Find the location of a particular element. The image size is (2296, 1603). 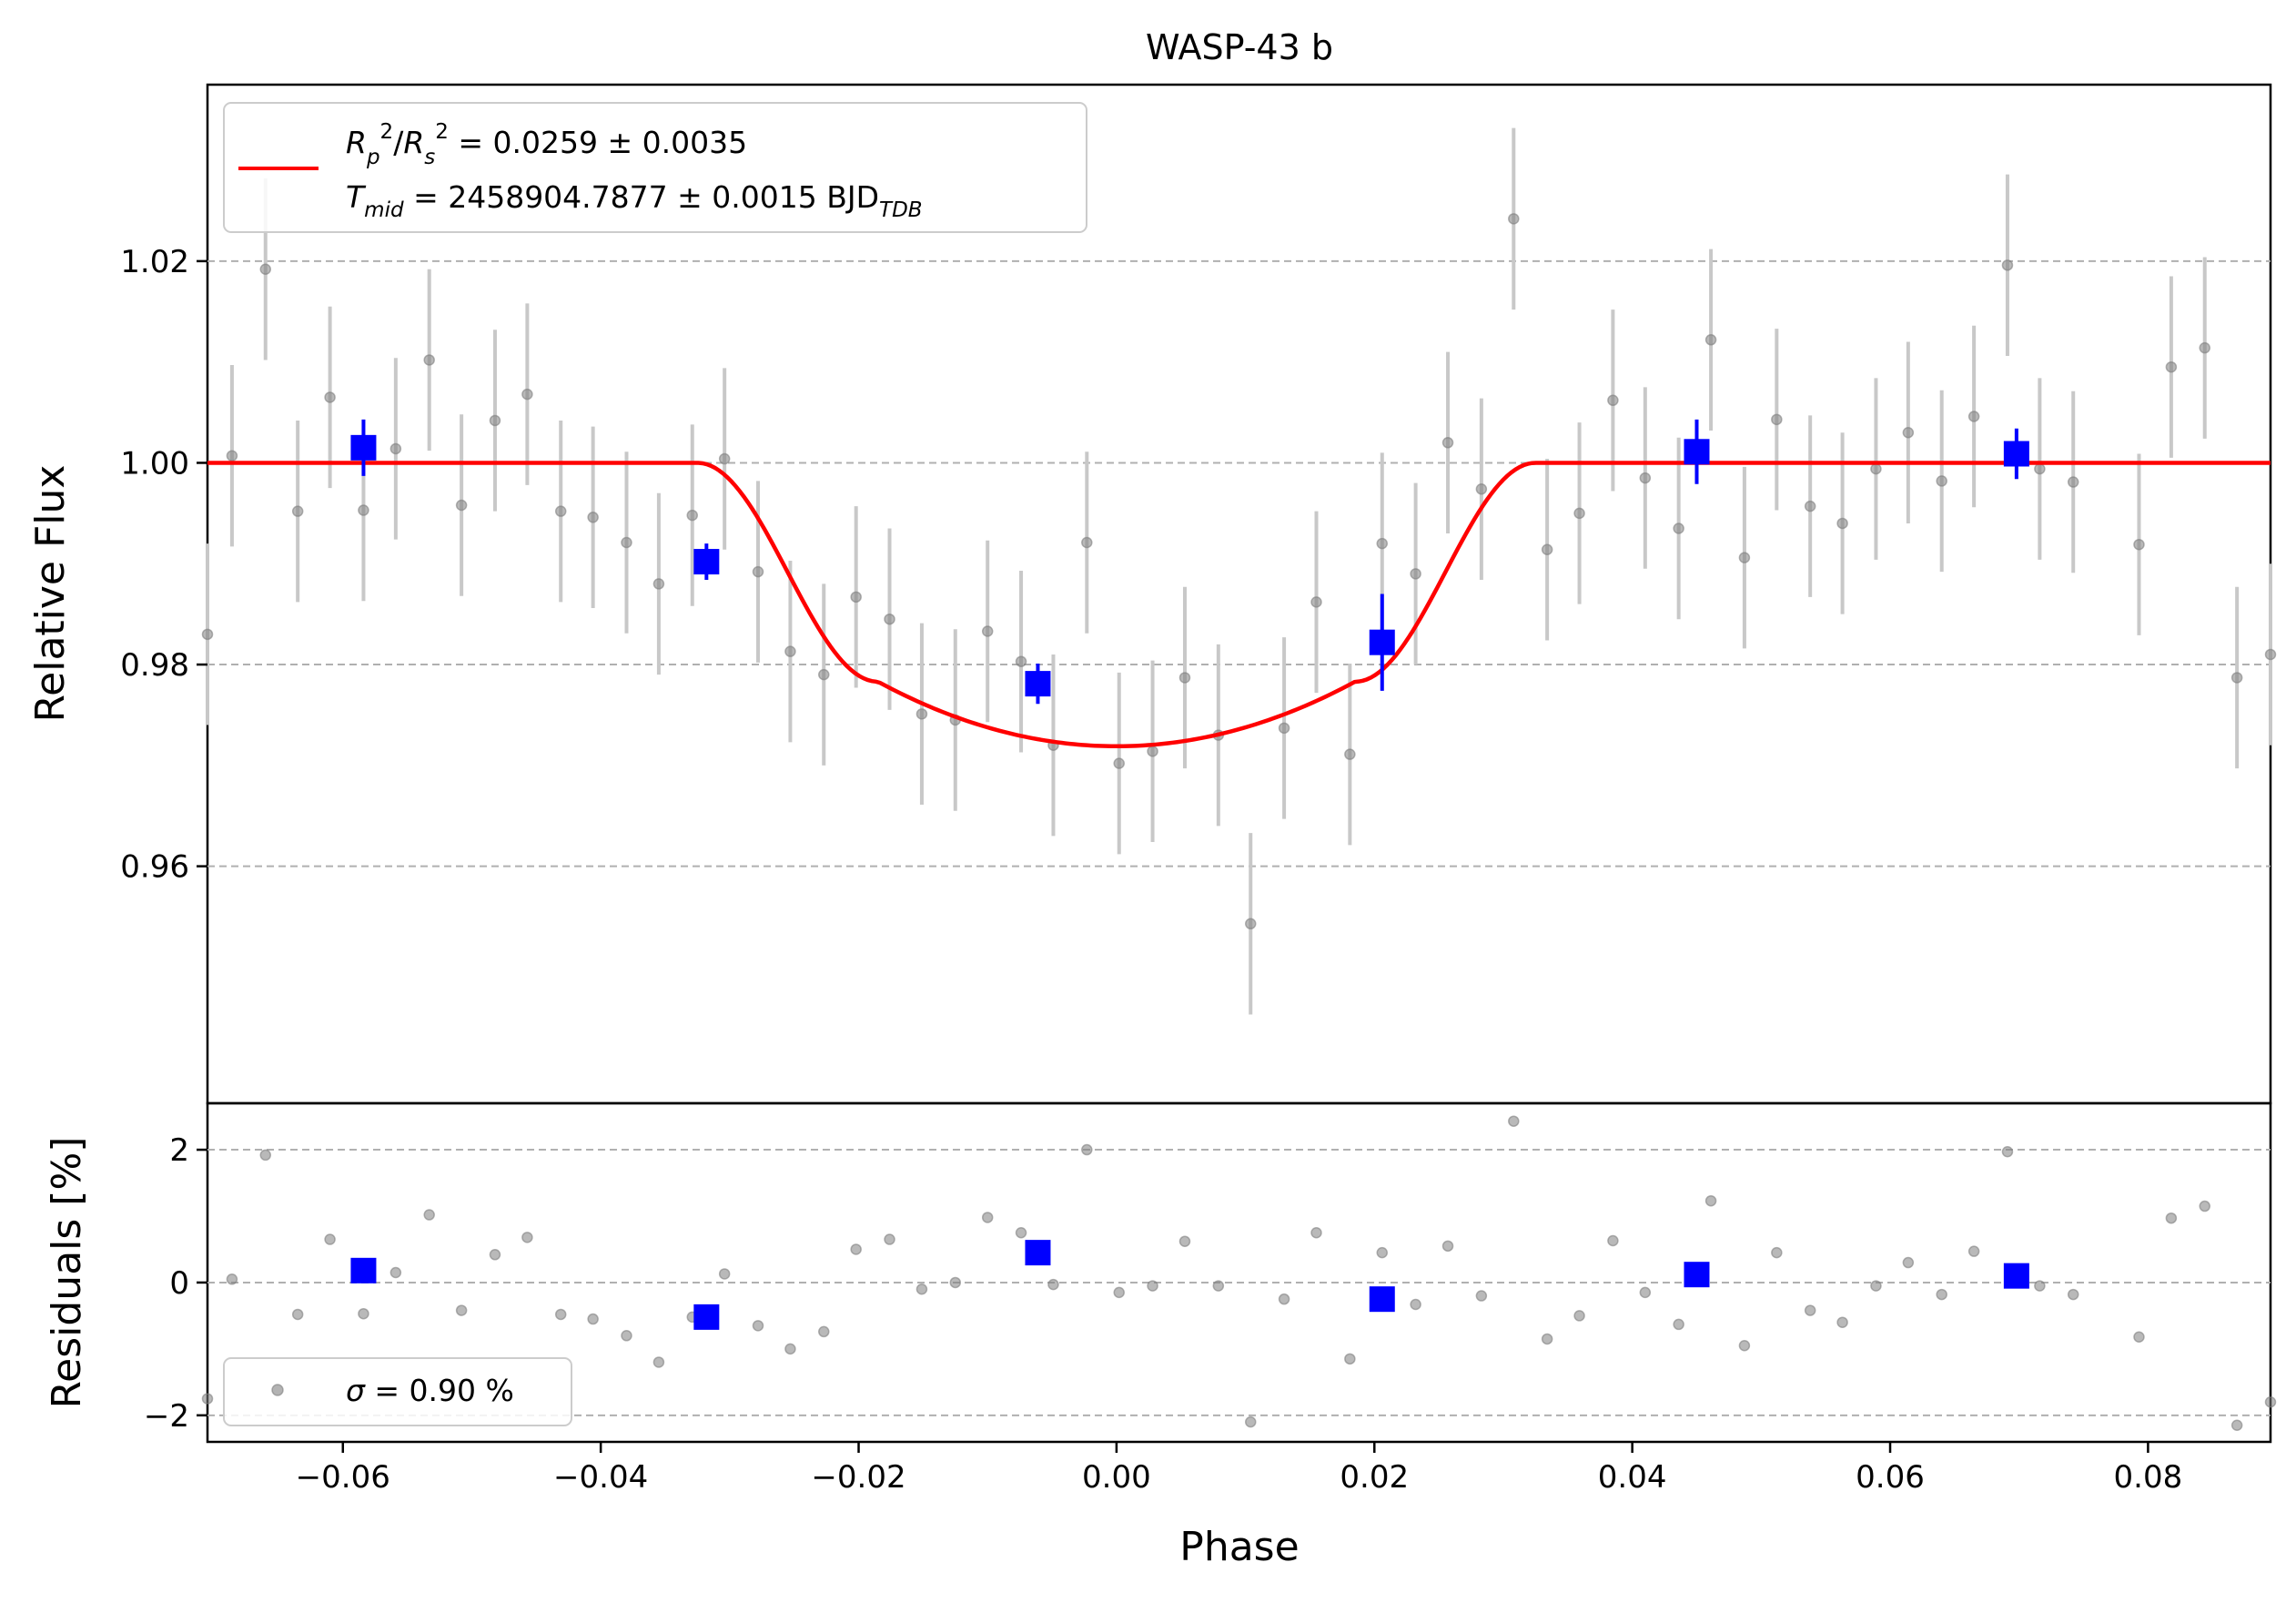

bottom-y-axis-label: Residuals [%] is located at coordinates (67, 1273).